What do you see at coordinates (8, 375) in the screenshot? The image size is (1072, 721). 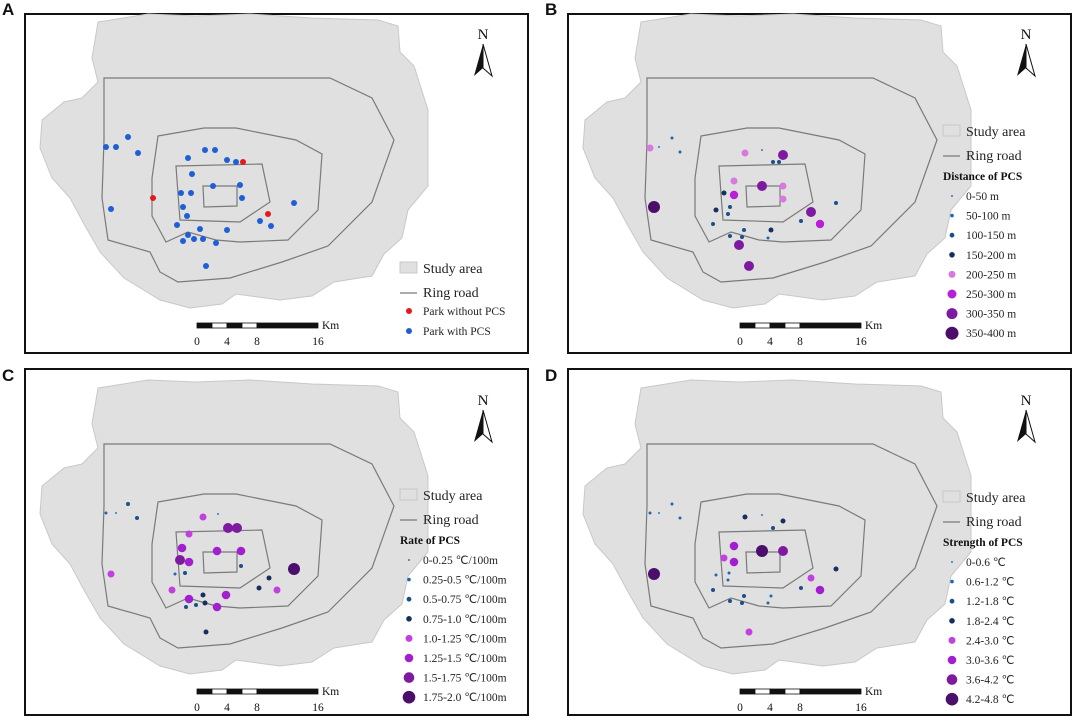 I see `panel-c-label: C` at bounding box center [8, 375].